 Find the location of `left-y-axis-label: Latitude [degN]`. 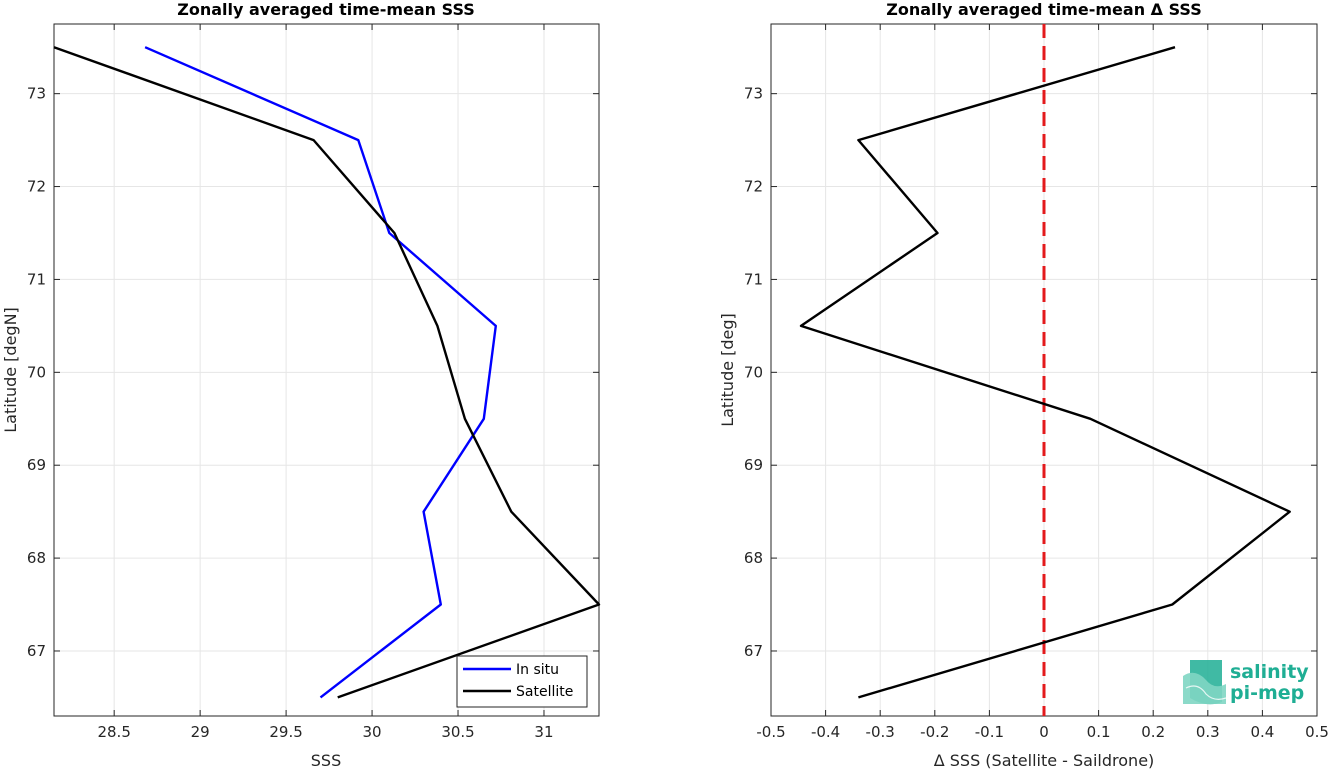

left-y-axis-label: Latitude [degN] is located at coordinates (10, 370).